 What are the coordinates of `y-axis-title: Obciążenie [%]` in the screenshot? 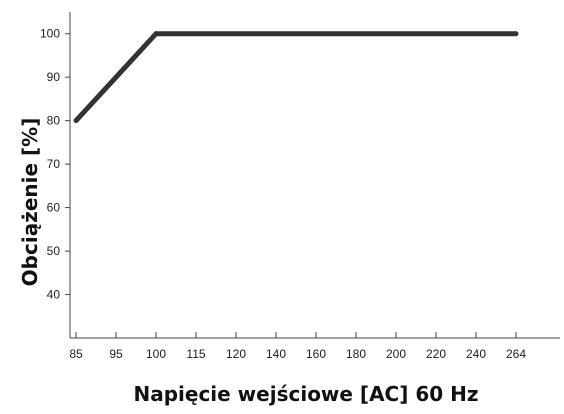 It's located at (30, 202).